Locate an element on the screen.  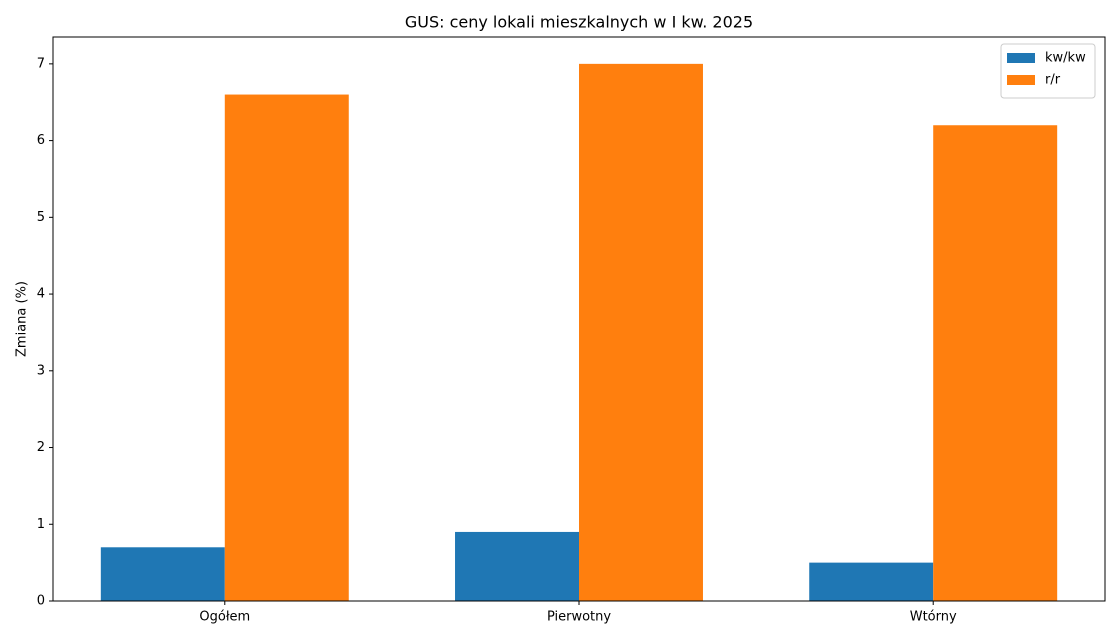
x-tick-label: Ogółem is located at coordinates (224, 617).